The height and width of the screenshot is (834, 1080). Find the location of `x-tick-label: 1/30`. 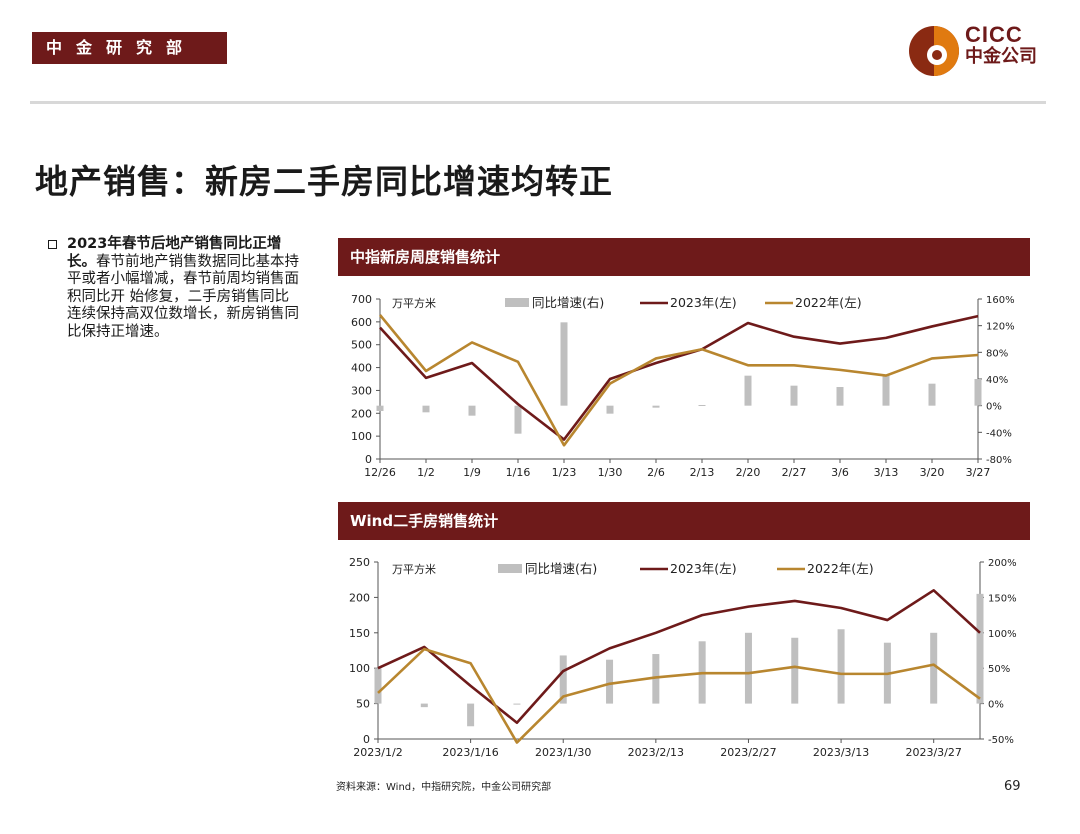

x-tick-label: 1/30 is located at coordinates (610, 472).